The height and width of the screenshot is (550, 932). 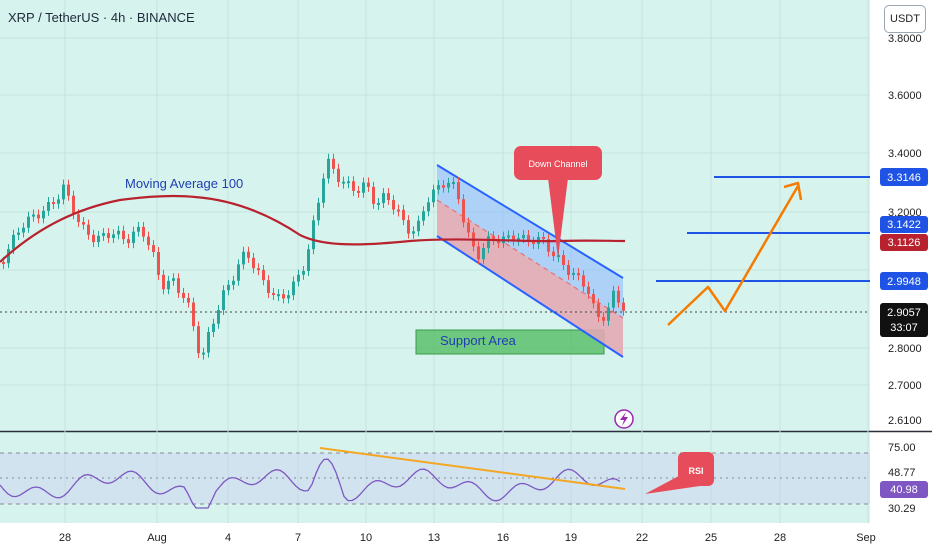 What do you see at coordinates (184, 183) in the screenshot?
I see `moving-average-label: Moving Average 100` at bounding box center [184, 183].